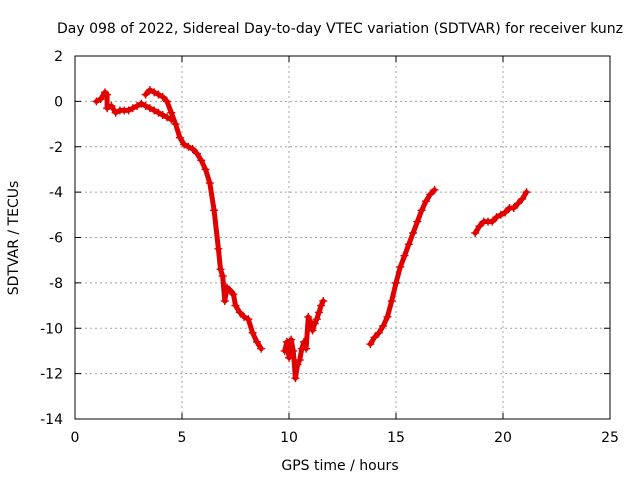  Describe the element at coordinates (56, 284) in the screenshot. I see `y-tick-label: -8` at that location.